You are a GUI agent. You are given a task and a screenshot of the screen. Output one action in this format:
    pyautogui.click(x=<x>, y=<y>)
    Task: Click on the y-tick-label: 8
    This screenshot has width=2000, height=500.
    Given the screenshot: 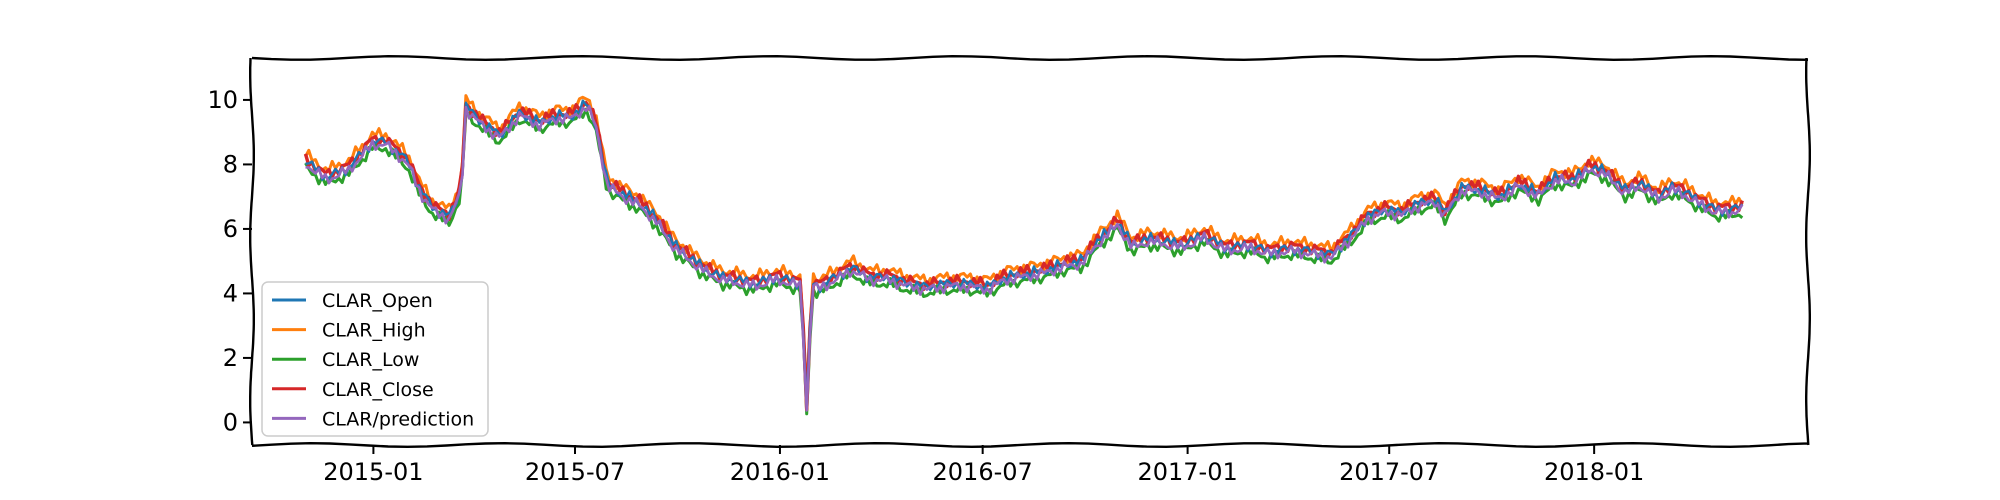 What is the action you would take?
    pyautogui.click(x=230, y=164)
    